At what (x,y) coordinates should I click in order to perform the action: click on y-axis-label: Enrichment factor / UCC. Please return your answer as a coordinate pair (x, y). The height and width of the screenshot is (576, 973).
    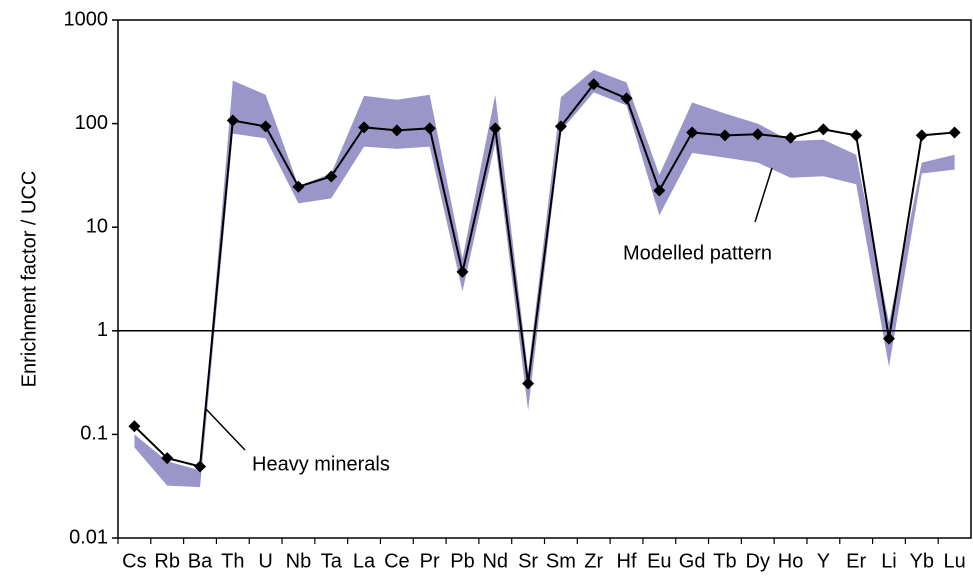
    Looking at the image, I should click on (29, 279).